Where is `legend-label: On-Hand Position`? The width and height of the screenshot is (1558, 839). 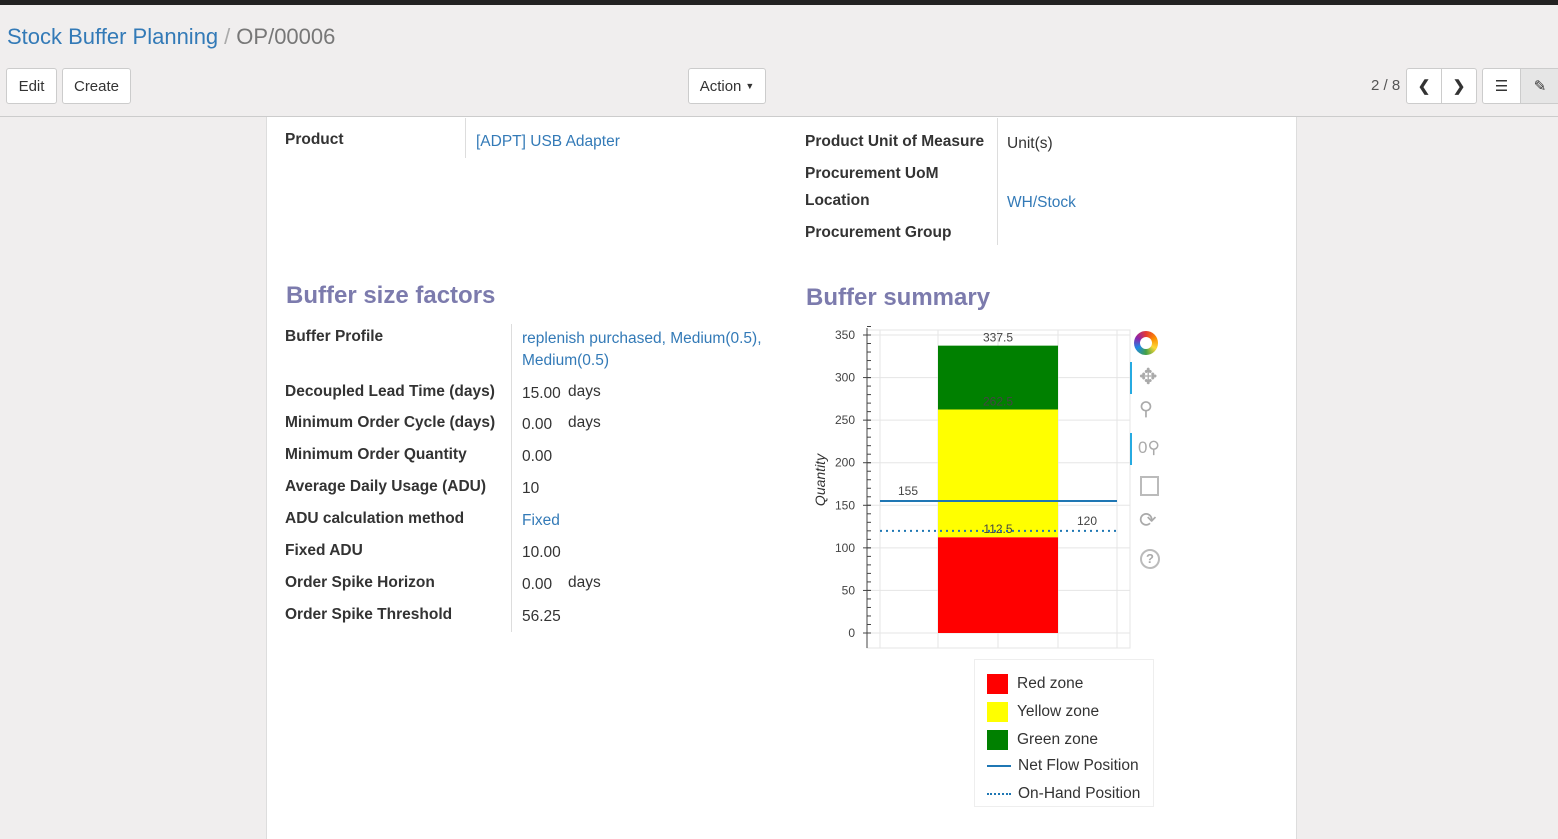
legend-label: On-Hand Position is located at coordinates (1079, 793).